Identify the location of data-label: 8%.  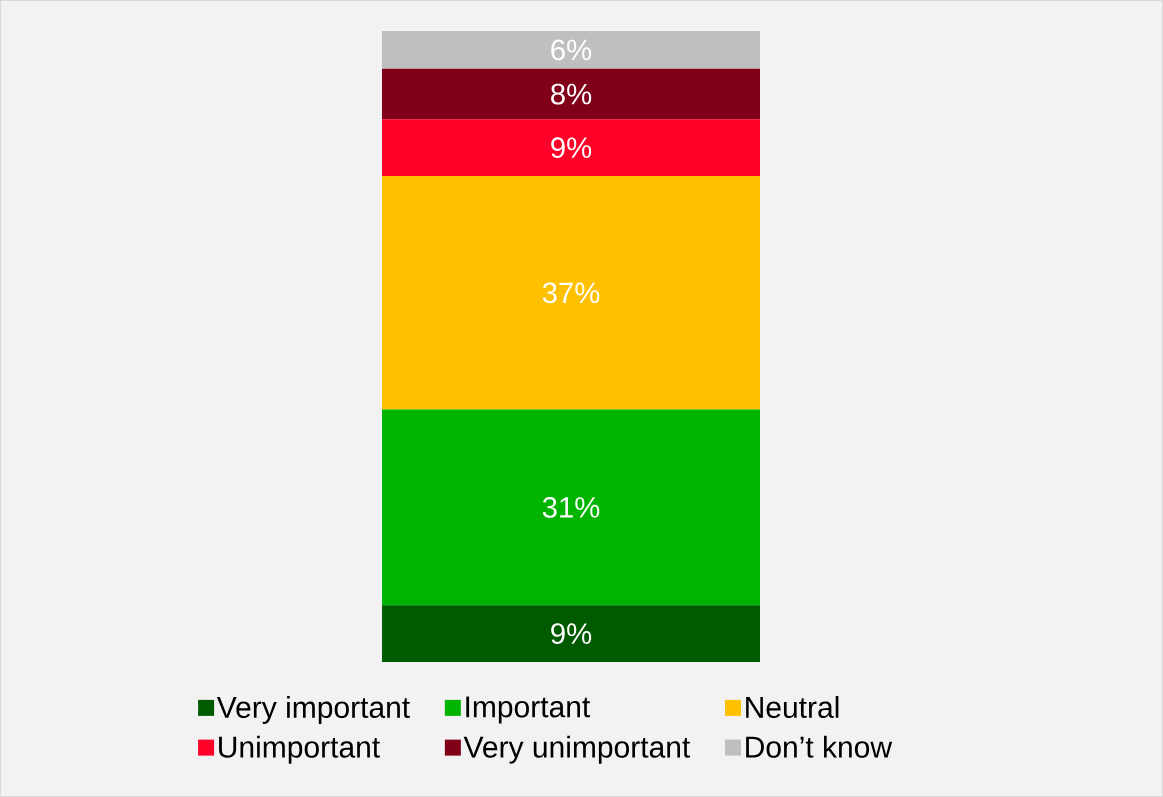
(571, 94).